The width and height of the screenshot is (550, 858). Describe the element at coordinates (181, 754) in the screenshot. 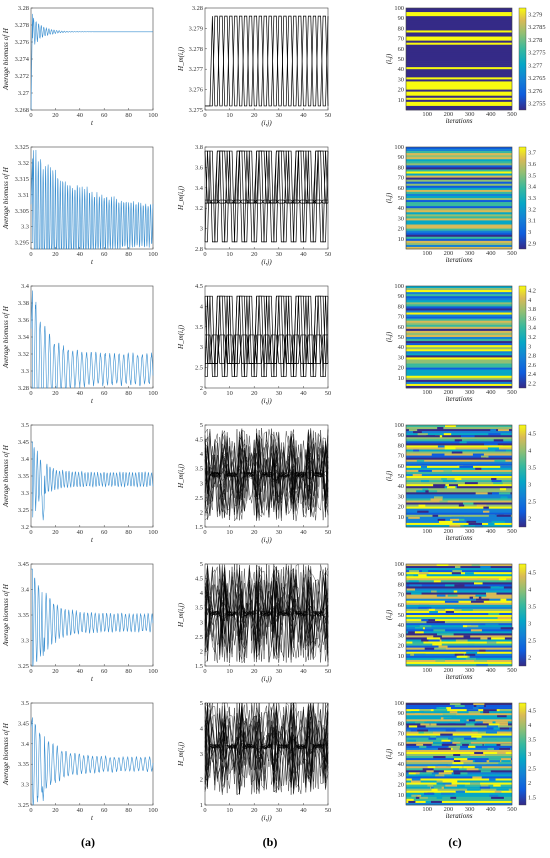

I see `y-axis-label: H_m(i,j)` at that location.